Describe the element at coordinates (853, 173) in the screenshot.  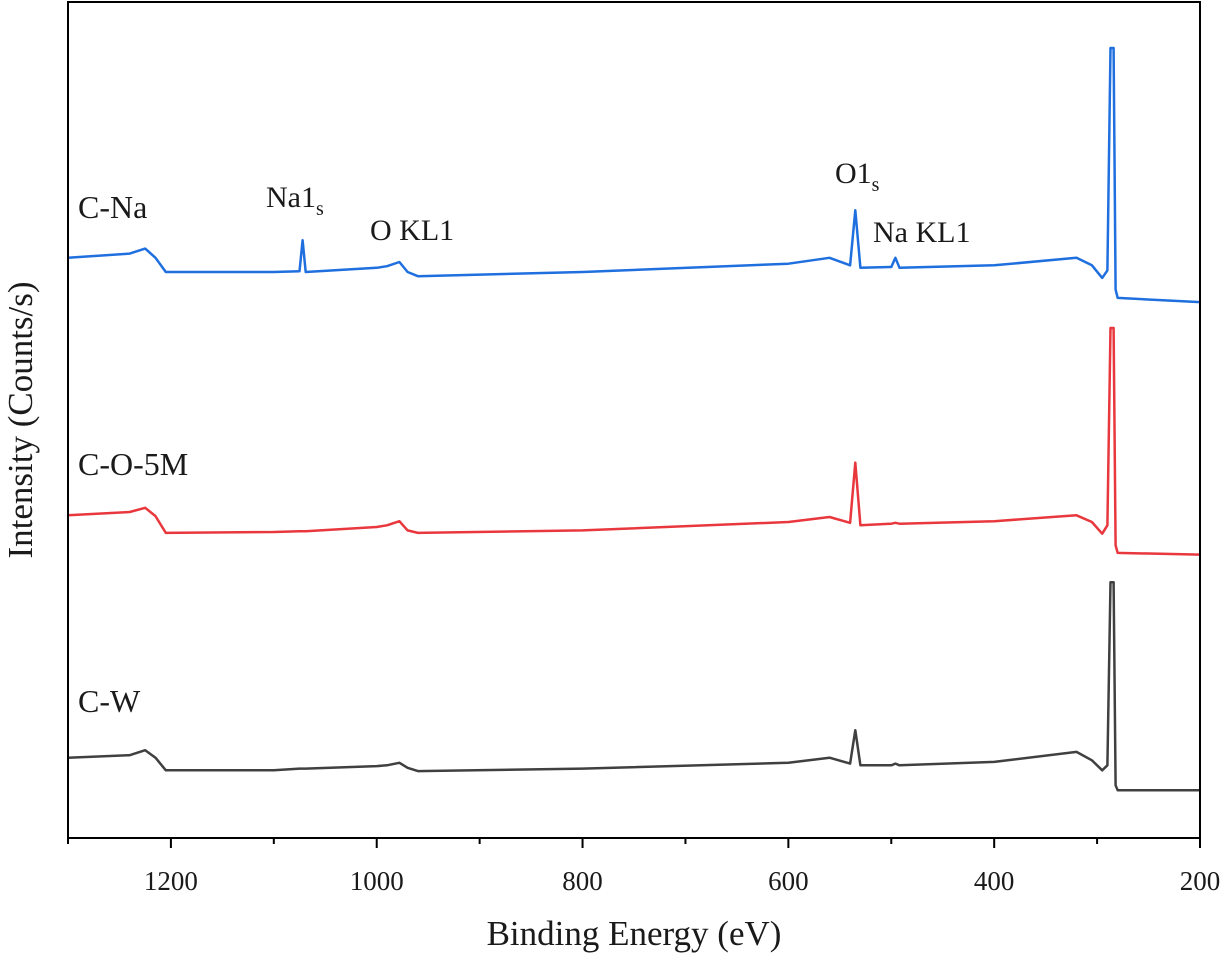
I see `annotation-text: O1` at that location.